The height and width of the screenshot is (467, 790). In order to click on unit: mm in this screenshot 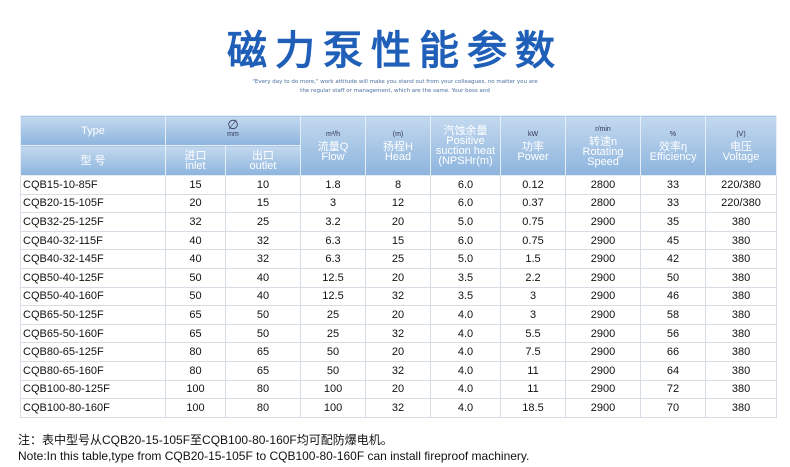, I will do `click(233, 134)`.